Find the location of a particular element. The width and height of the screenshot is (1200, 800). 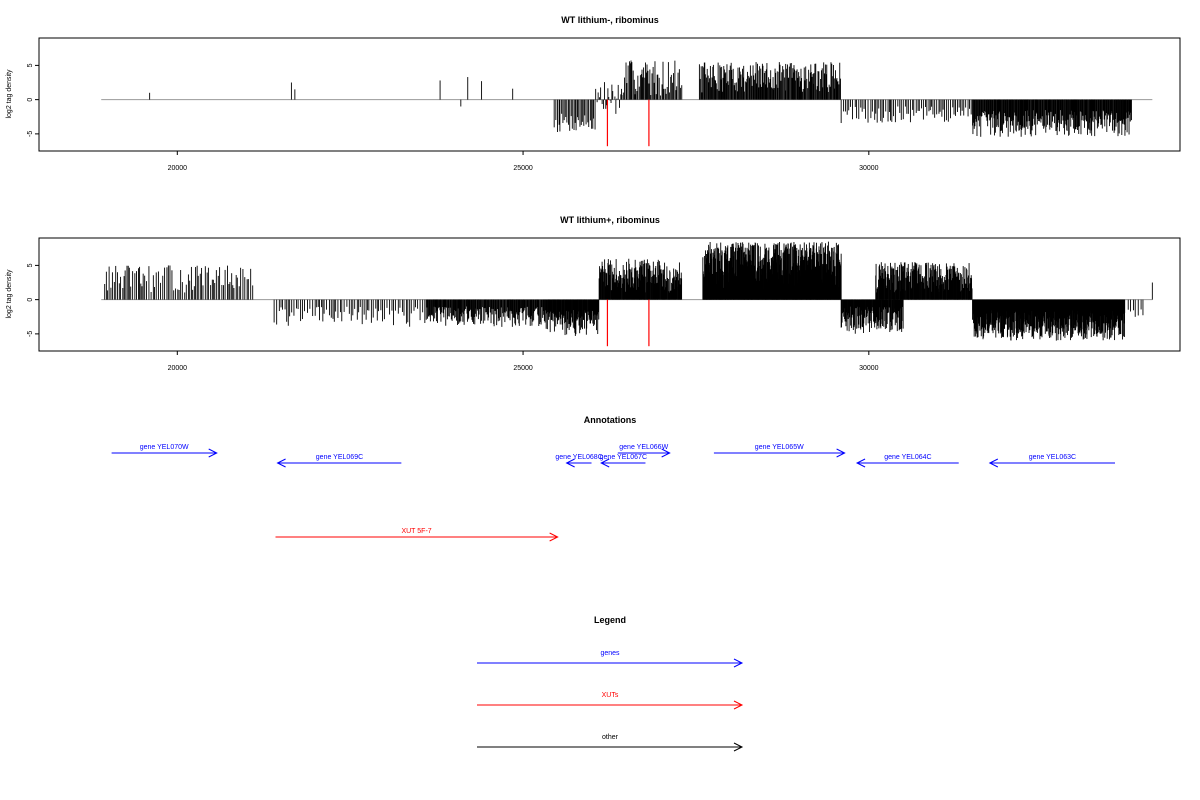

gene-label: gene YEL070W is located at coordinates (164, 447).